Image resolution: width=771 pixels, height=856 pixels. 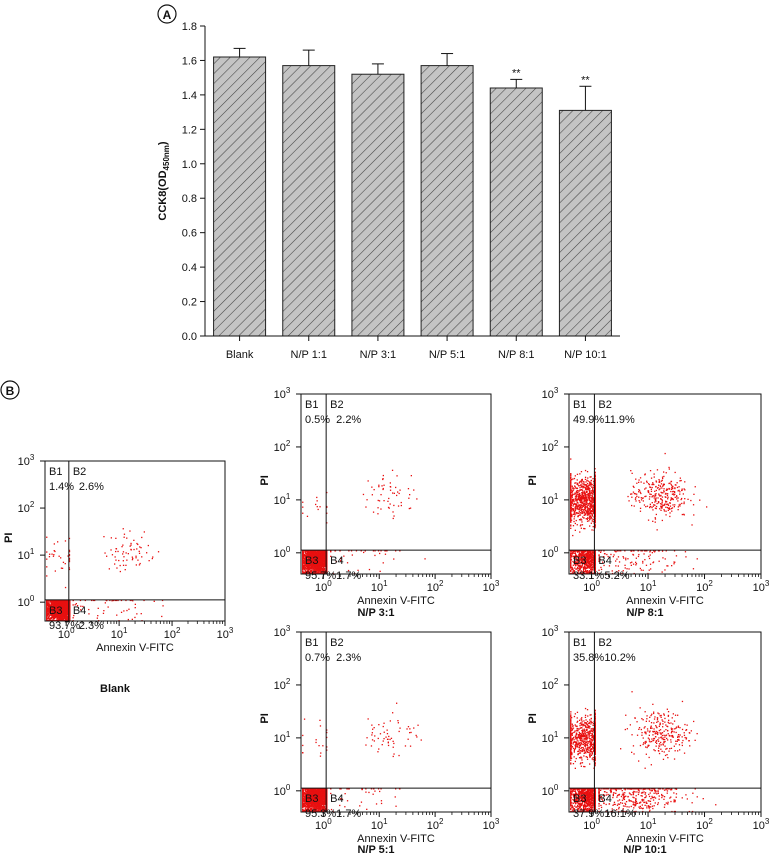 What do you see at coordinates (378, 355) in the screenshot?
I see `x-tick-label: N/P 3:1` at bounding box center [378, 355].